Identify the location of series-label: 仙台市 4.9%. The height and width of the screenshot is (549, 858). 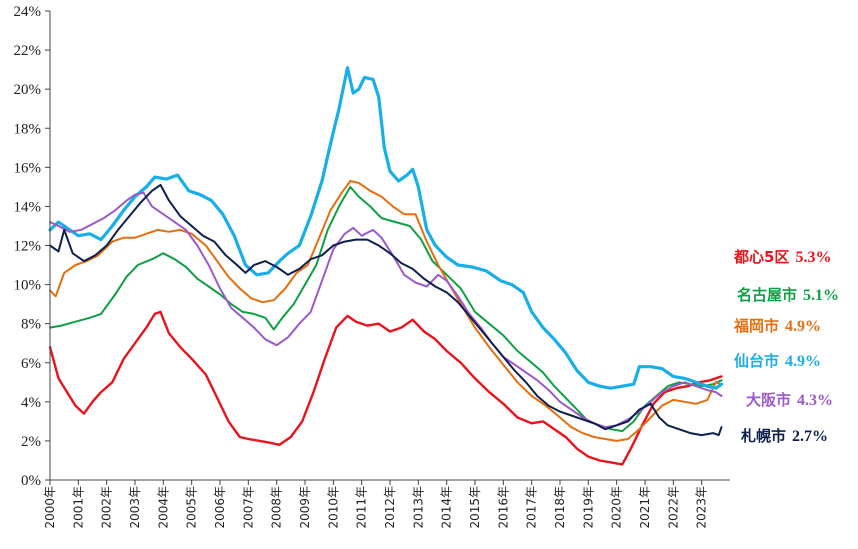
(777, 361).